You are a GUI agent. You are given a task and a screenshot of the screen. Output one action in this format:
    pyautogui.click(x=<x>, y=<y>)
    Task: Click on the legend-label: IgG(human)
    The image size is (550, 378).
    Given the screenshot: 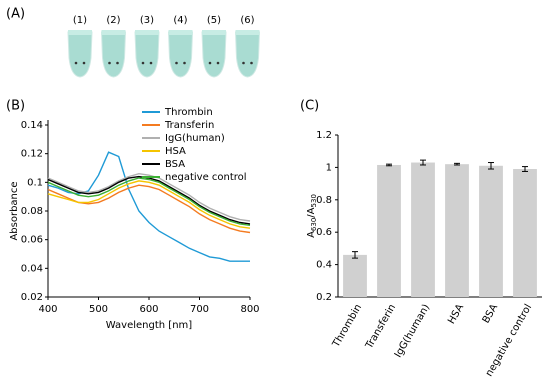 What is the action you would take?
    pyautogui.click(x=195, y=138)
    